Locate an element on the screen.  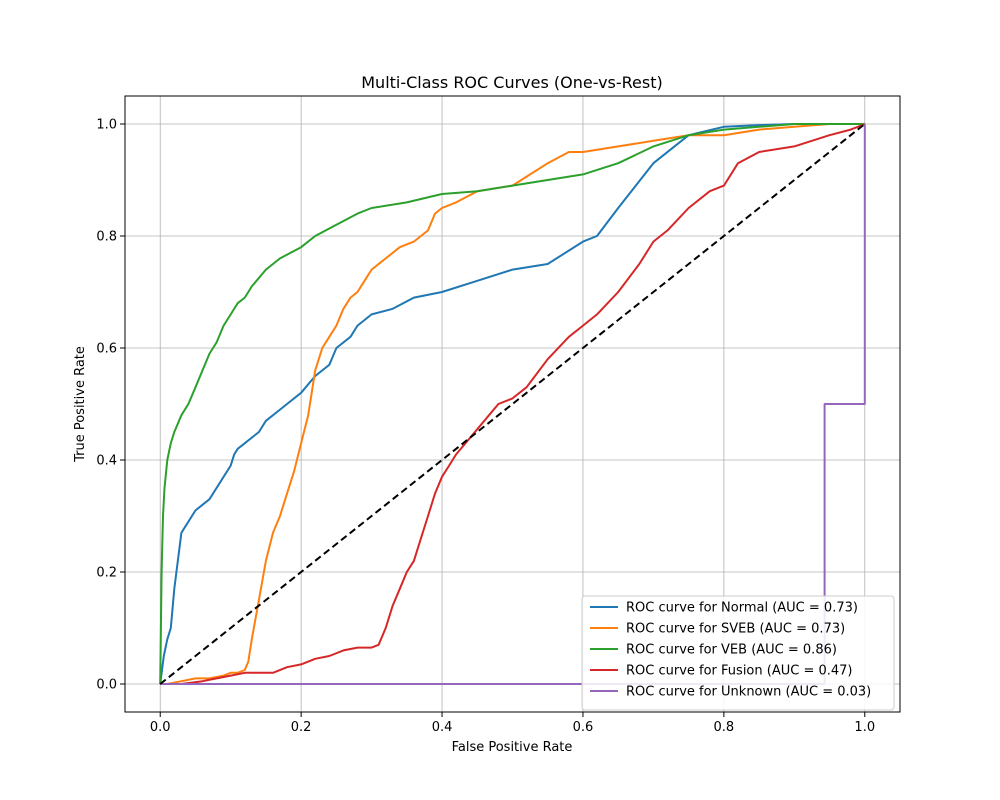
y-tick-label: 0.4 is located at coordinates (106, 461).